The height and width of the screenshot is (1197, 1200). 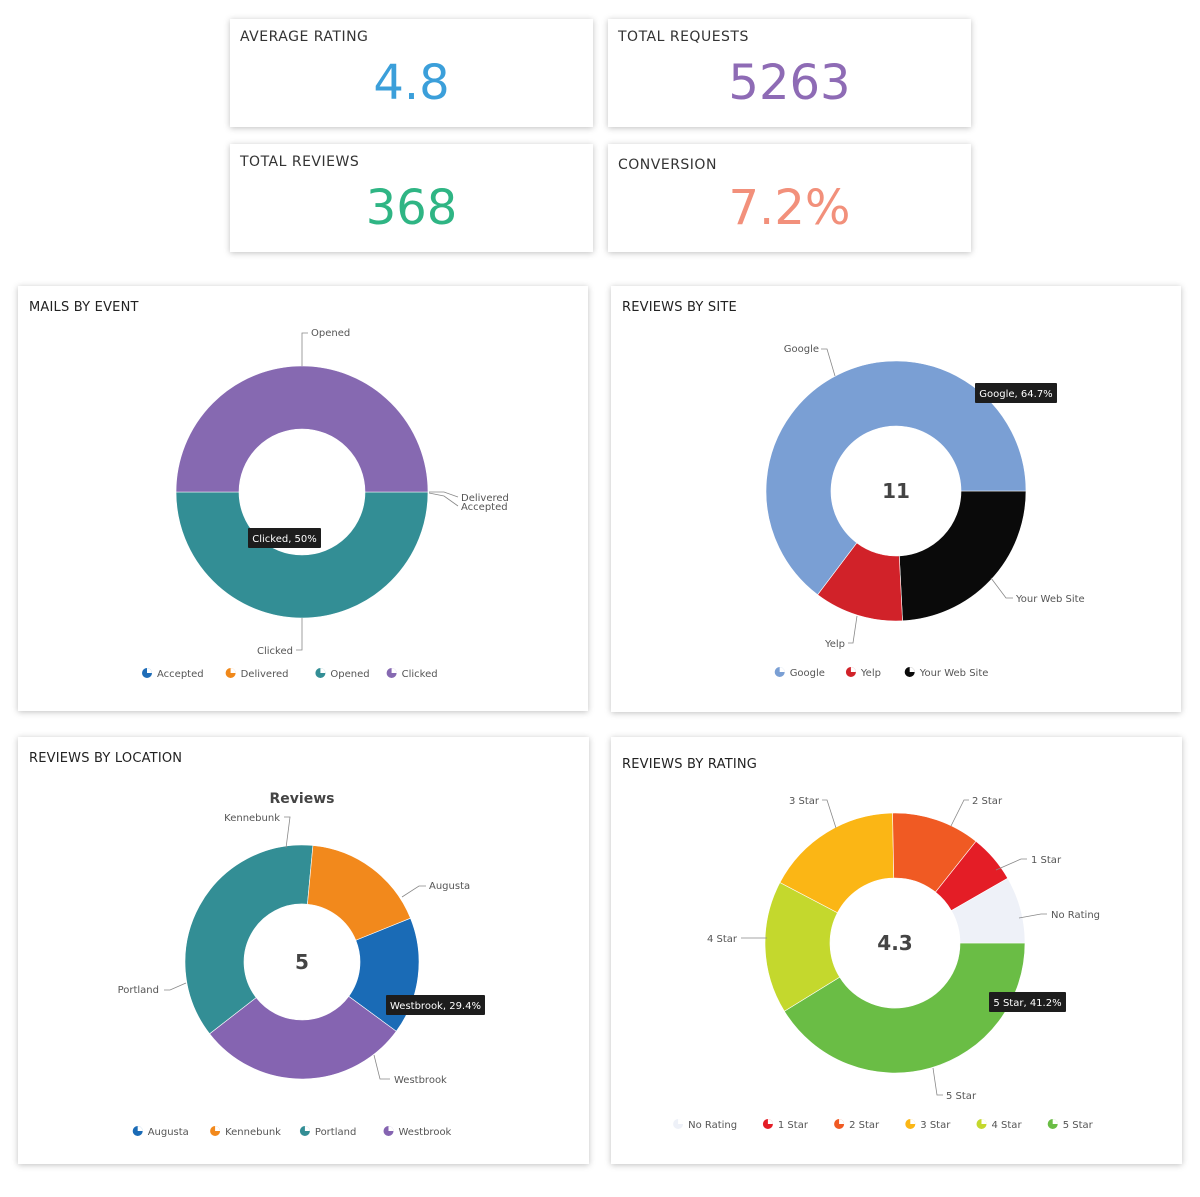 I want to click on leader-line-1-star, so click(x=1011, y=864).